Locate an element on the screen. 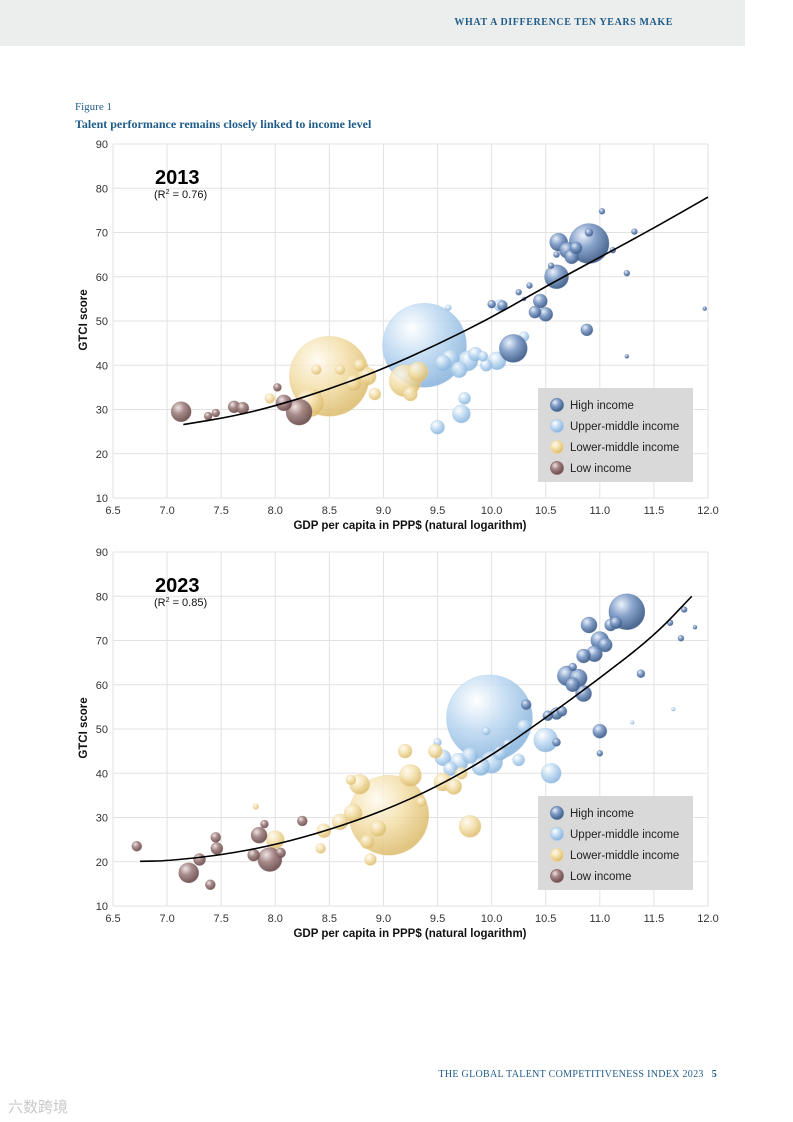 The width and height of the screenshot is (793, 1122). y-axis-label: GTCI score is located at coordinates (84, 727).